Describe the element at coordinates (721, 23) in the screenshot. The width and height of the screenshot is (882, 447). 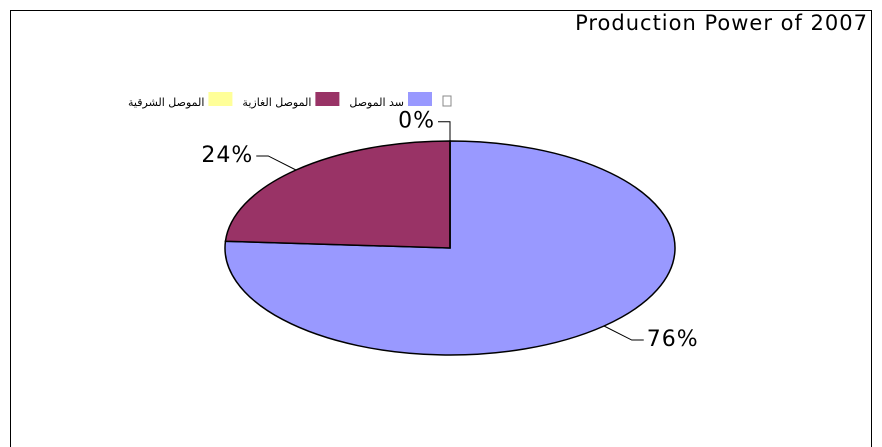
I see `chart-title: Production Power of 2007` at that location.